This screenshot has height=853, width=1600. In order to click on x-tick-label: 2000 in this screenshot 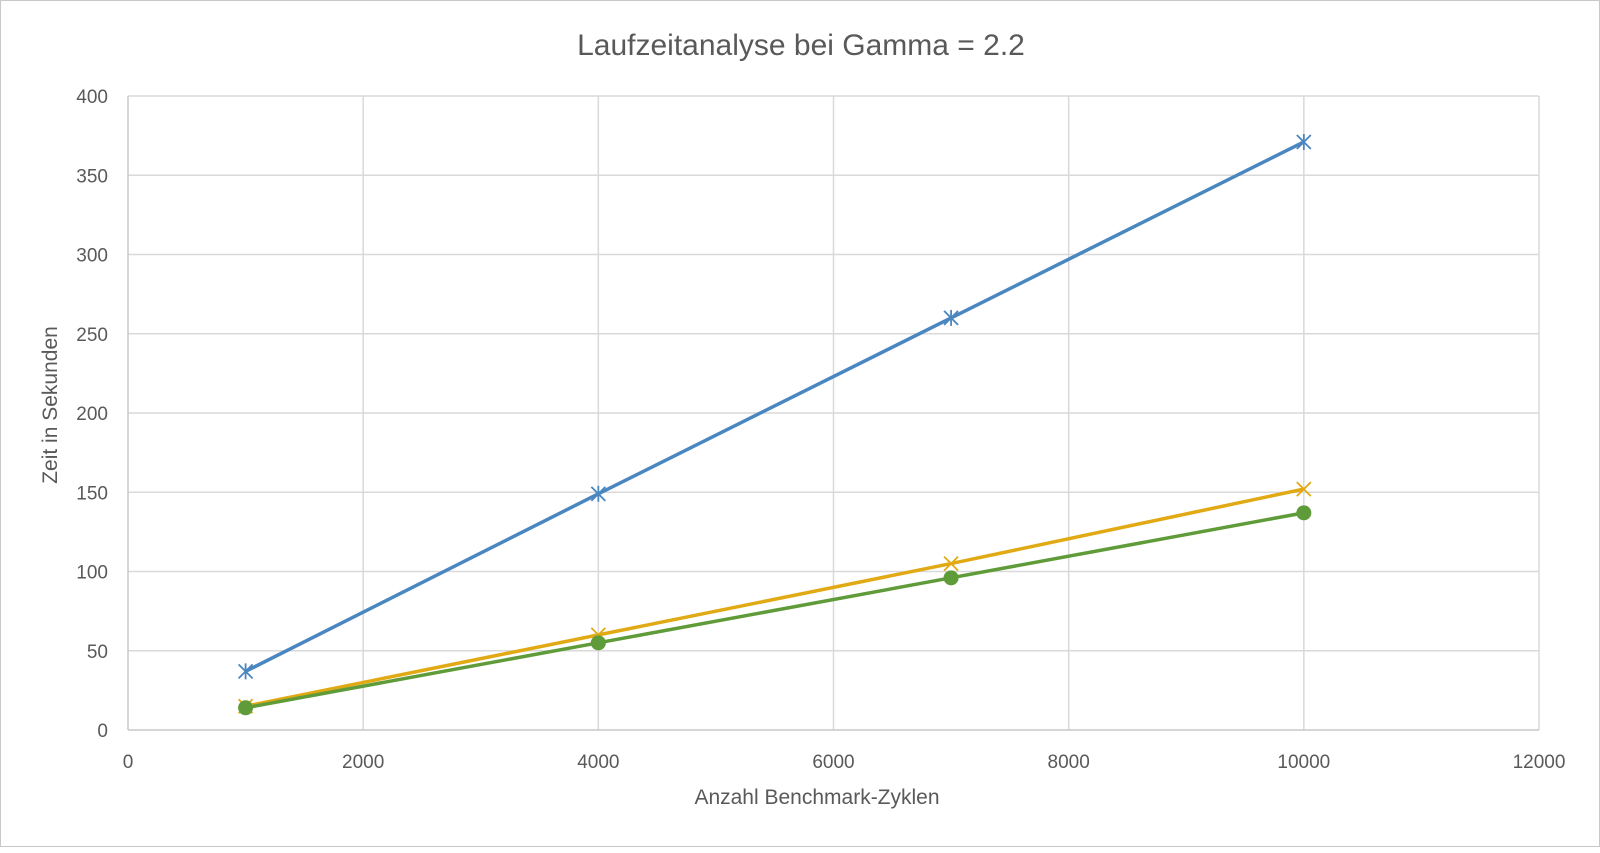, I will do `click(363, 762)`.